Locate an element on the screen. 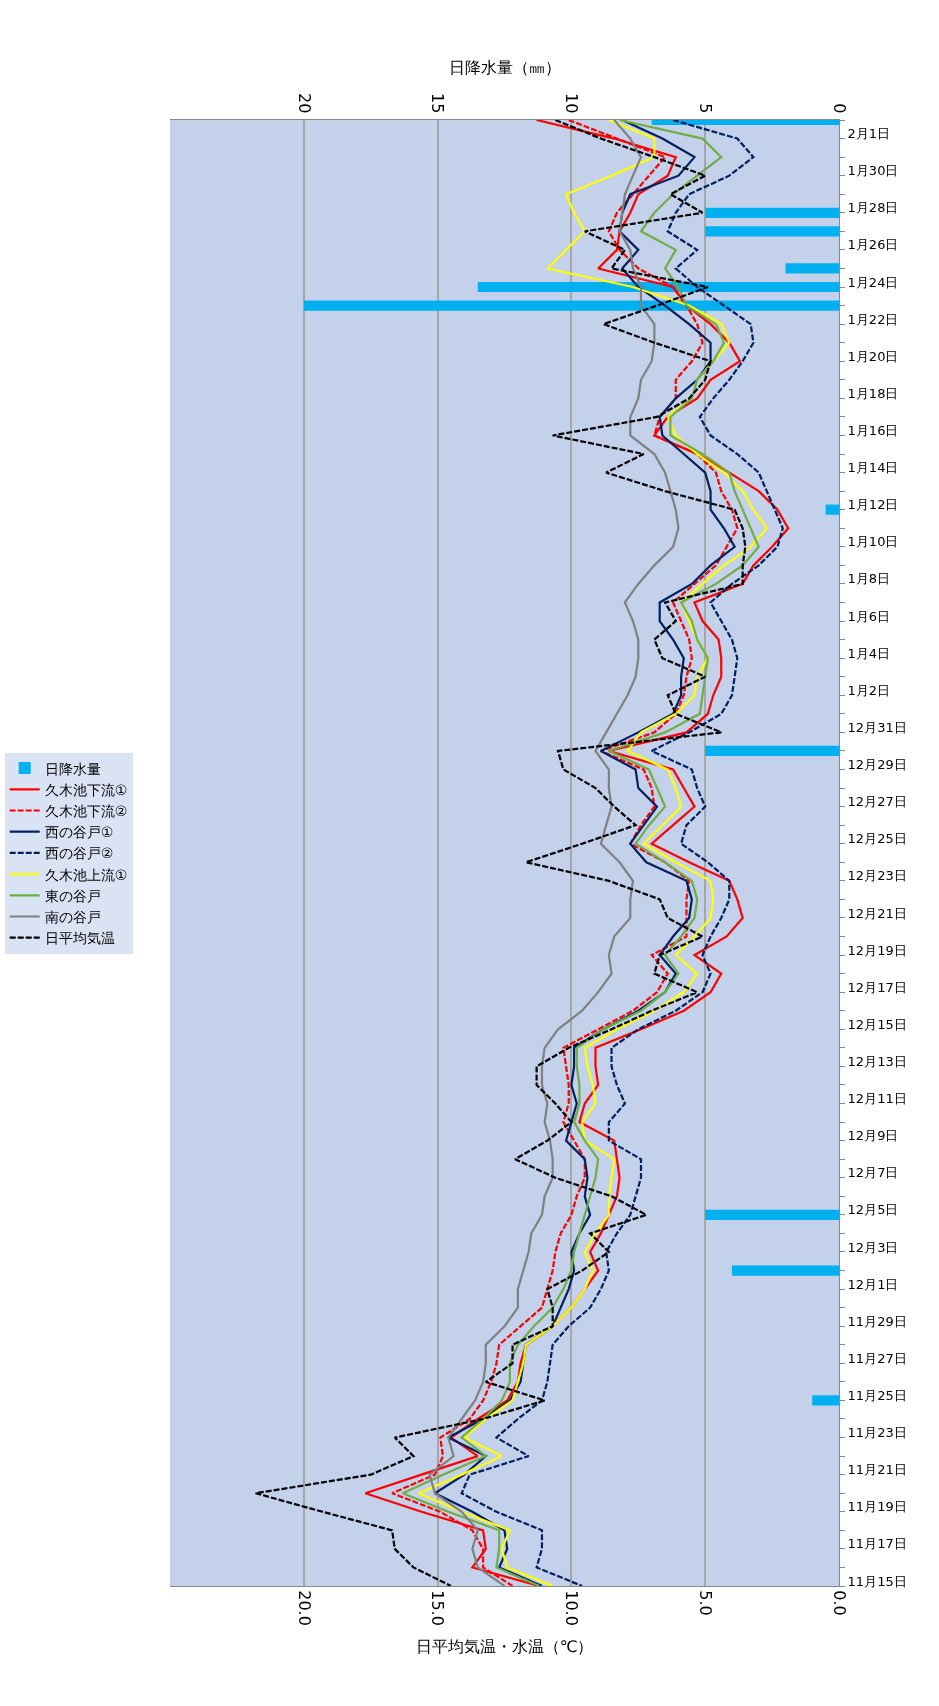 The width and height of the screenshot is (939, 1706). x2-tick-label: 15 is located at coordinates (438, 103).